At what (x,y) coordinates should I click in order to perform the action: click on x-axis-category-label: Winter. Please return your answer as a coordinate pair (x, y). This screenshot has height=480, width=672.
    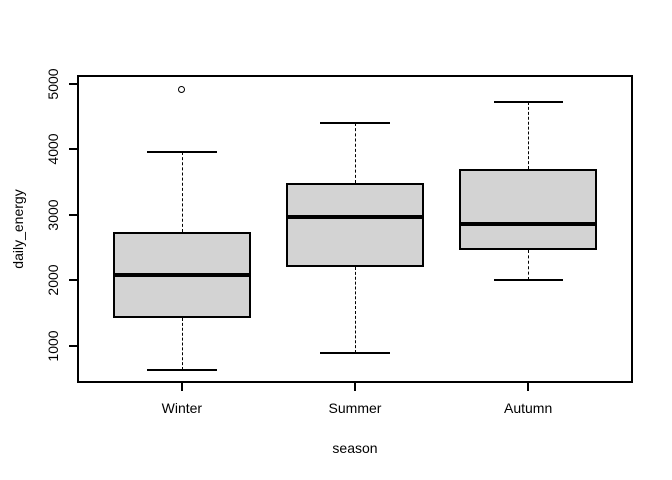
    Looking at the image, I should click on (182, 408).